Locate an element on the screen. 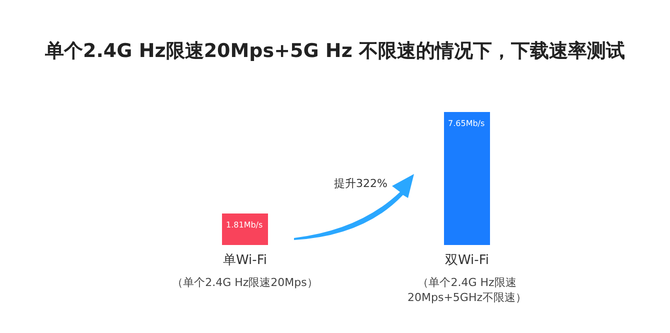 This screenshot has width=670, height=333. chart-title: 单个2.4G Hz限速20Mps+5G Hz 不限速的情况下，下载速率测试 is located at coordinates (335, 51).